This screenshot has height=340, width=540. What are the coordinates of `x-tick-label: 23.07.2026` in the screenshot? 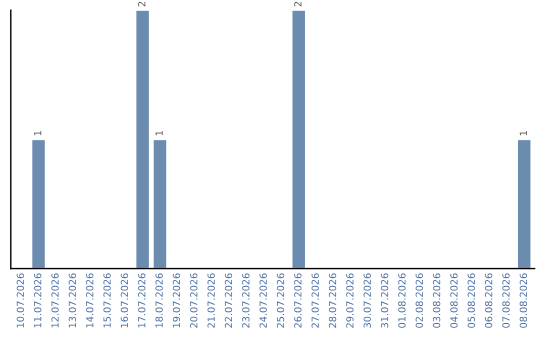 It's located at (246, 300).